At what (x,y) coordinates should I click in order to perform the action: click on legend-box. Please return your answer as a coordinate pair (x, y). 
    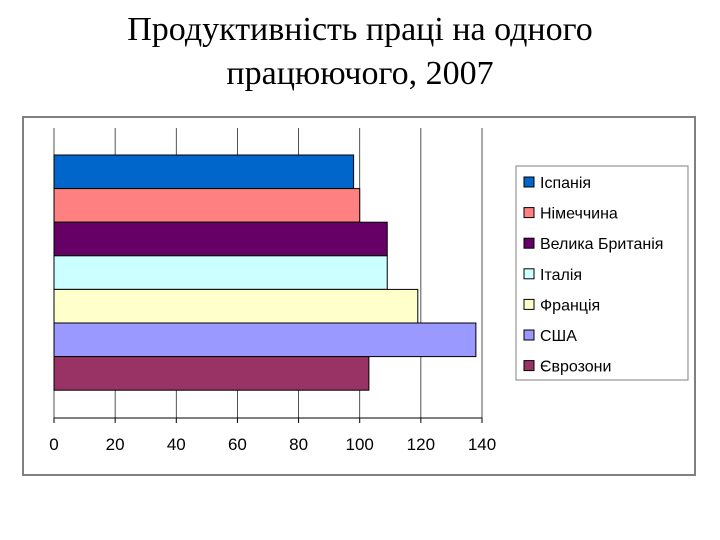
    Looking at the image, I should click on (602, 273).